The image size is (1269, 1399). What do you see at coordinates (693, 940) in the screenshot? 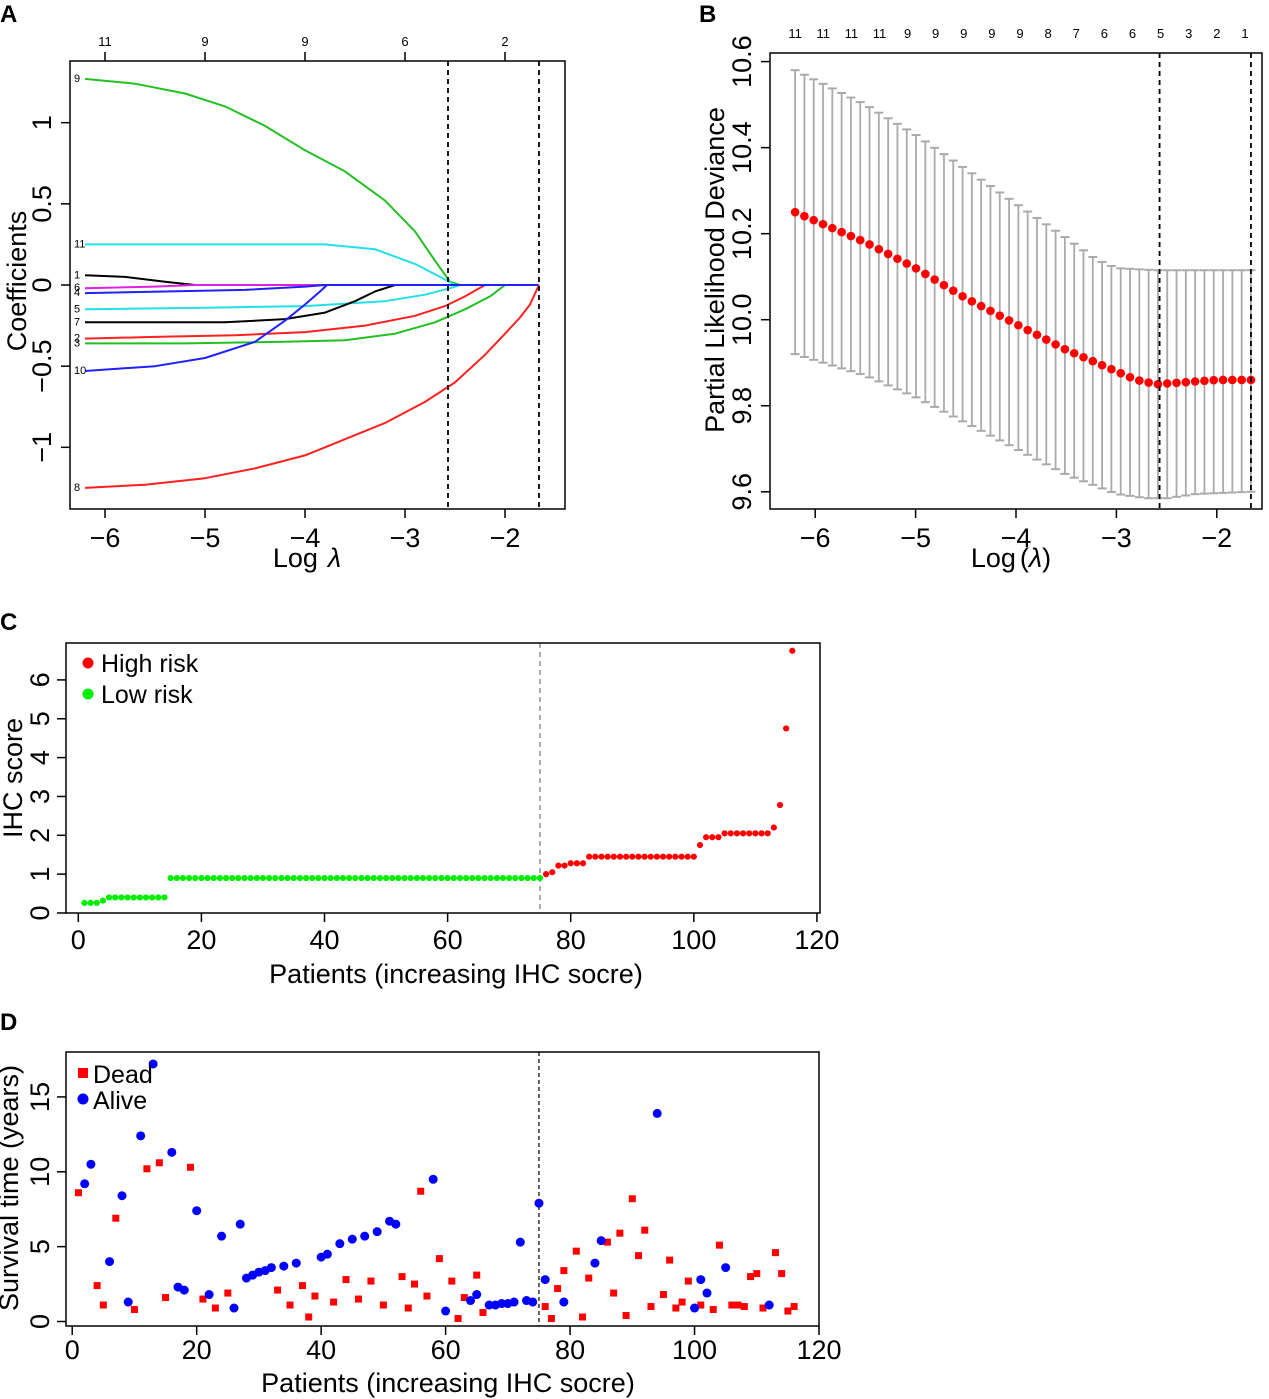
I see `x-tick-label: 100` at bounding box center [693, 940].